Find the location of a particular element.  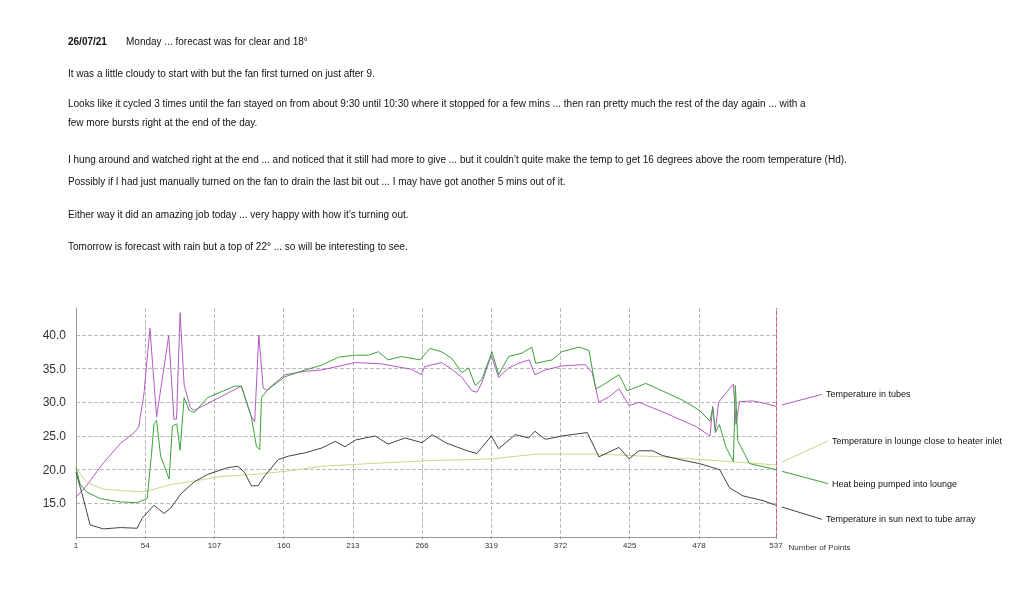

y-tick-label: 35.0 is located at coordinates (54, 368).